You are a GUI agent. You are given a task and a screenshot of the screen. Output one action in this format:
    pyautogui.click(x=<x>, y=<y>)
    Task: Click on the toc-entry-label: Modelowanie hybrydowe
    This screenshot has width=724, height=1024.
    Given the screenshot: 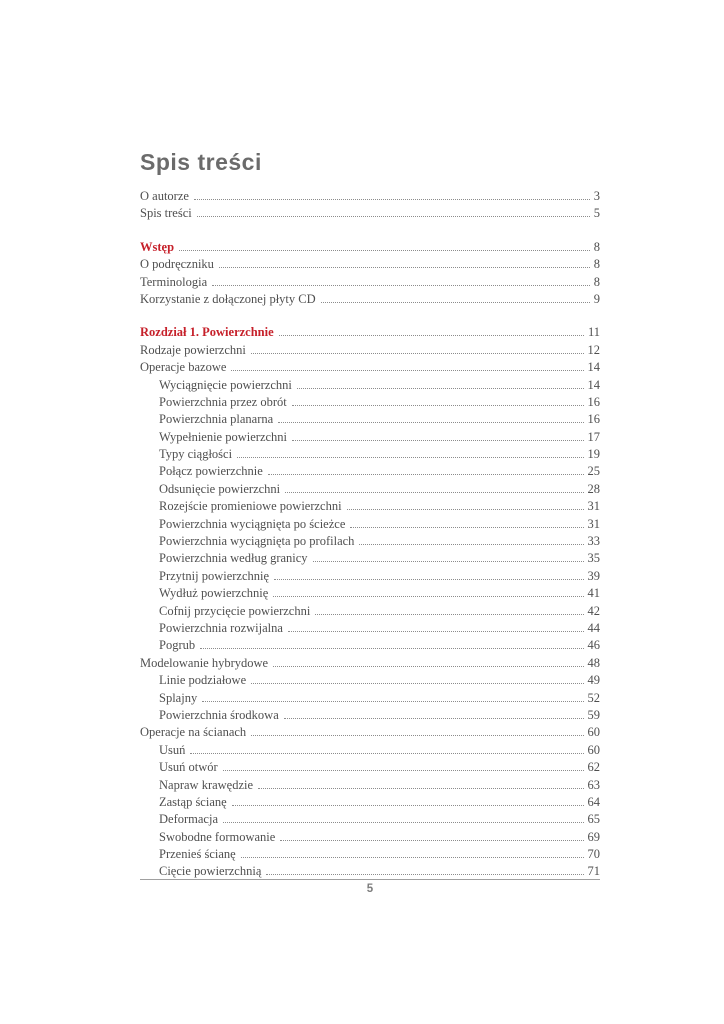 What is the action you would take?
    pyautogui.click(x=204, y=662)
    